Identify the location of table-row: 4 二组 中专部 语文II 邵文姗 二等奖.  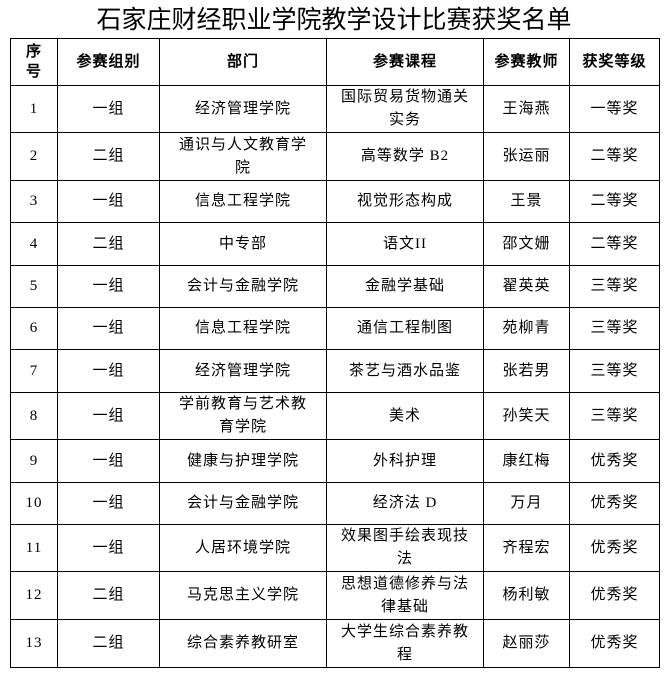
(335, 244).